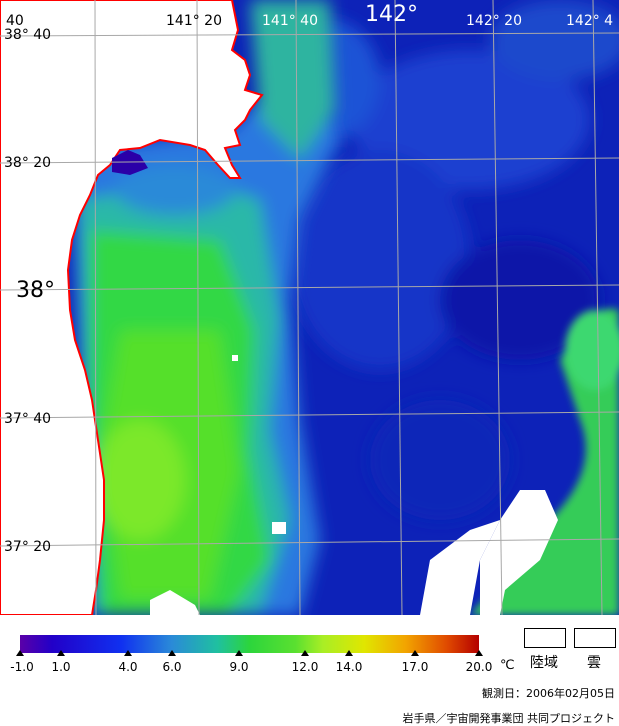 The image size is (619, 726). I want to click on cloud-key-label: 雲, so click(594, 663).